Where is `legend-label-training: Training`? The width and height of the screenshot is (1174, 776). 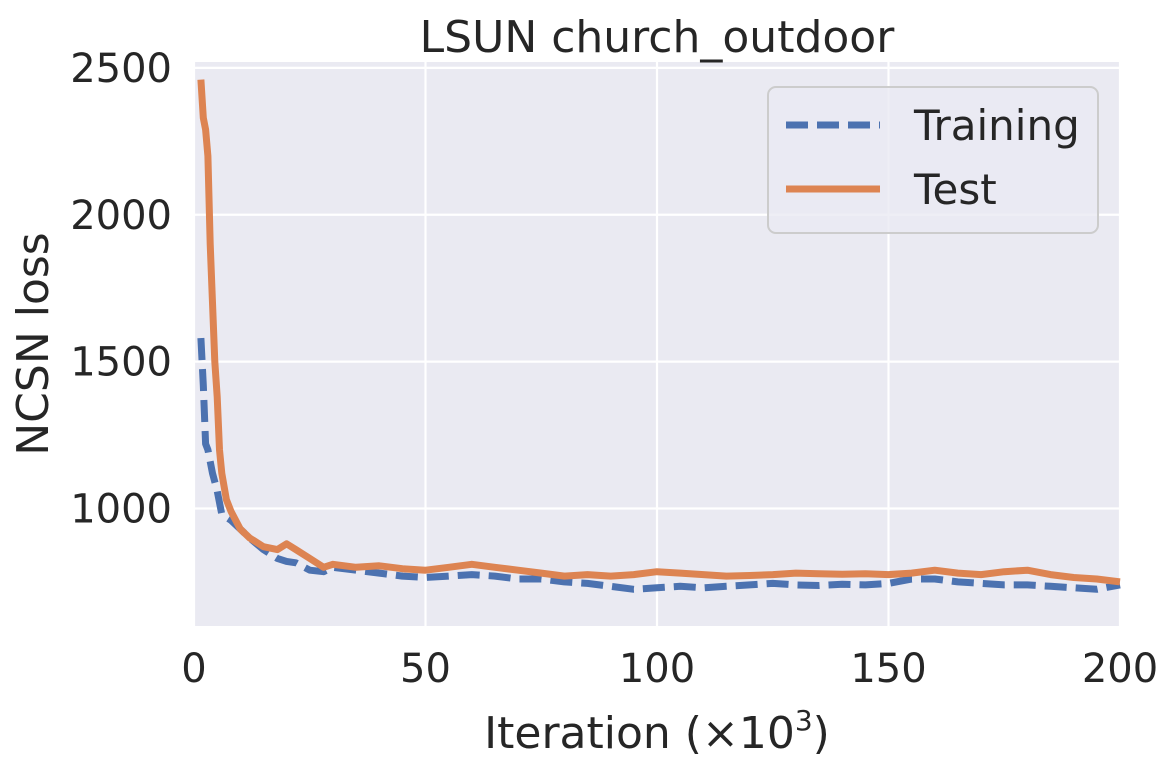 legend-label-training: Training is located at coordinates (996, 125).